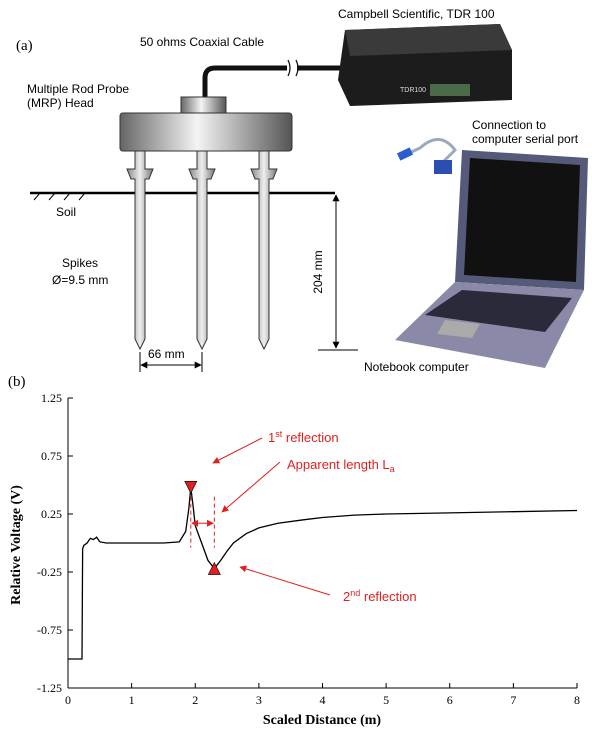  What do you see at coordinates (78, 89) in the screenshot?
I see `probe-label: Multiple Rod Probe` at bounding box center [78, 89].